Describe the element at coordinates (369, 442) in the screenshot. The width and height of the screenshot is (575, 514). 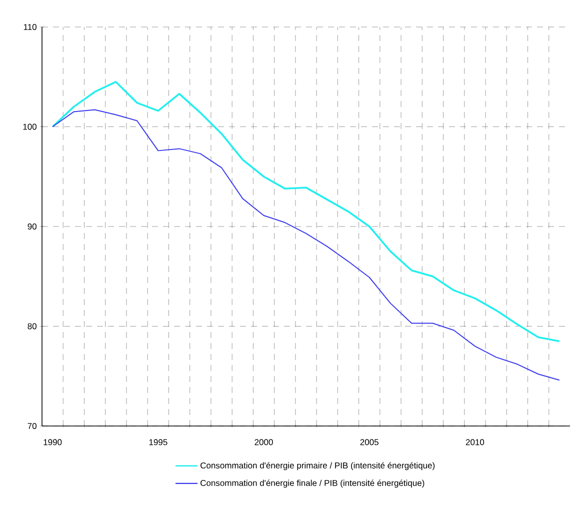
I see `x-tick-label: 2005` at that location.